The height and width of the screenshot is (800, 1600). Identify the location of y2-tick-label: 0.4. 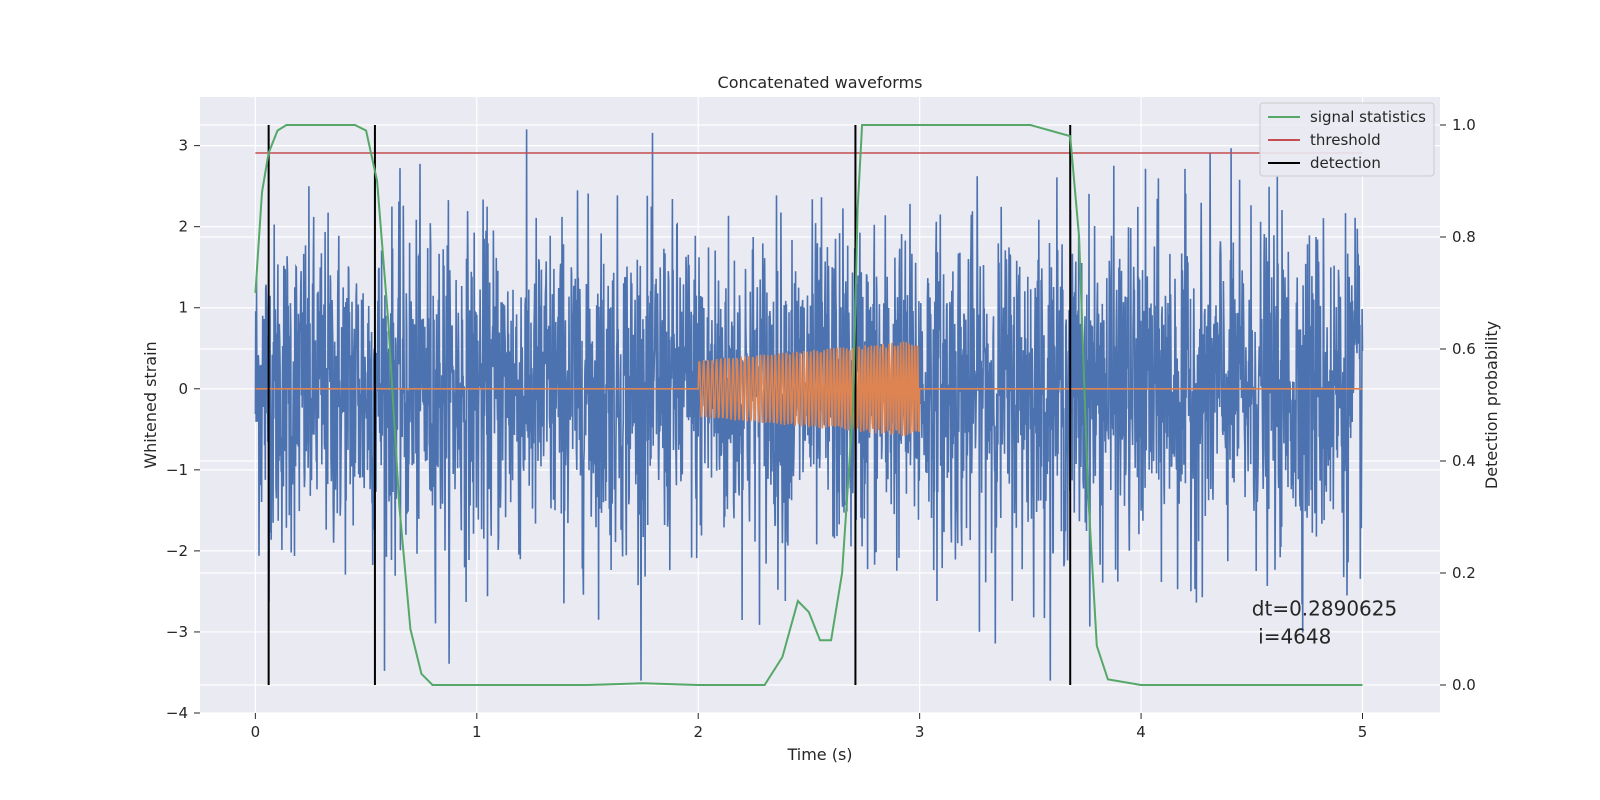
(1464, 461).